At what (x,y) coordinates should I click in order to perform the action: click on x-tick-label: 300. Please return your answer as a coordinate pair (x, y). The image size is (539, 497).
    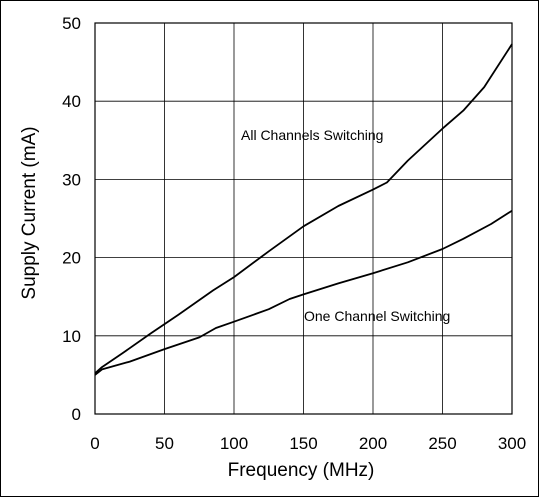
    Looking at the image, I should click on (512, 443).